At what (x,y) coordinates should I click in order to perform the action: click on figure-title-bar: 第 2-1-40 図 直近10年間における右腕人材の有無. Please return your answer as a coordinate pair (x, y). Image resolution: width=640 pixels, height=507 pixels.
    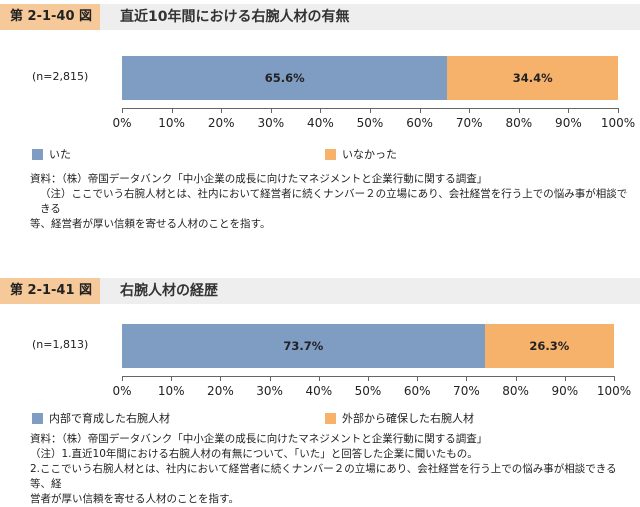
    Looking at the image, I should click on (320, 17).